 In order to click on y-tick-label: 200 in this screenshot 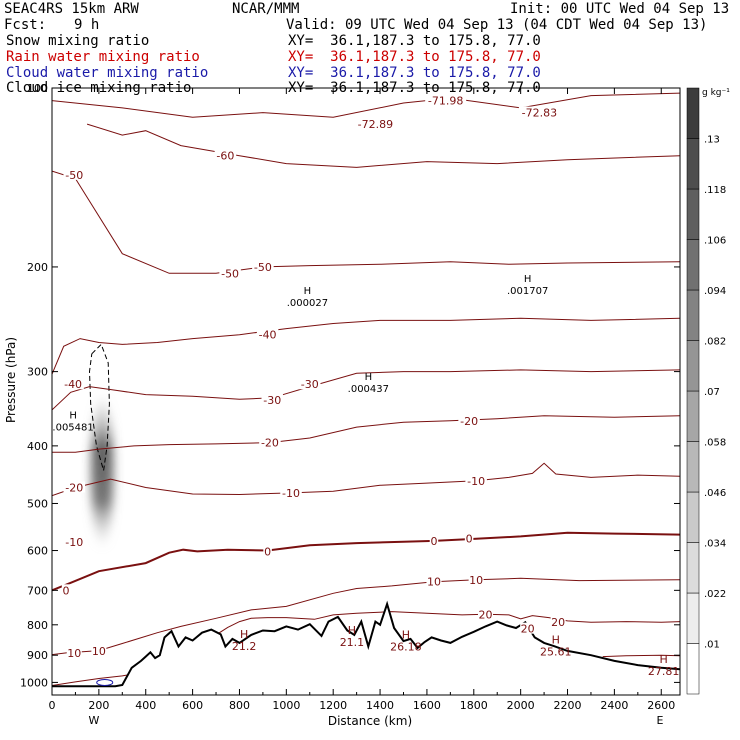, I will do `click(37, 267)`.